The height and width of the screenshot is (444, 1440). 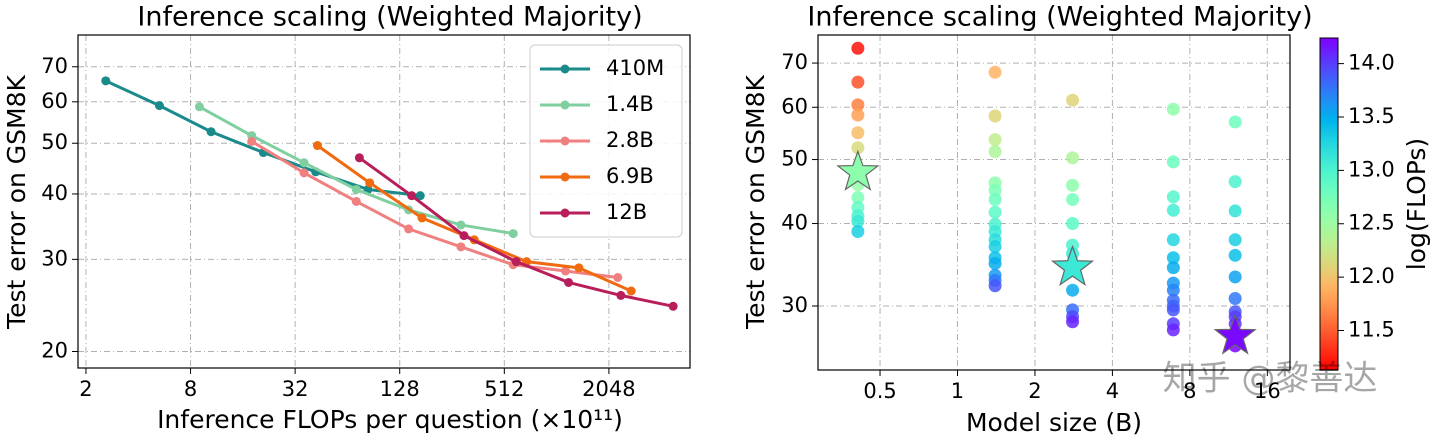 What do you see at coordinates (389, 17) in the screenshot?
I see `chart-title: Inference scaling (Weighted Majority)` at bounding box center [389, 17].